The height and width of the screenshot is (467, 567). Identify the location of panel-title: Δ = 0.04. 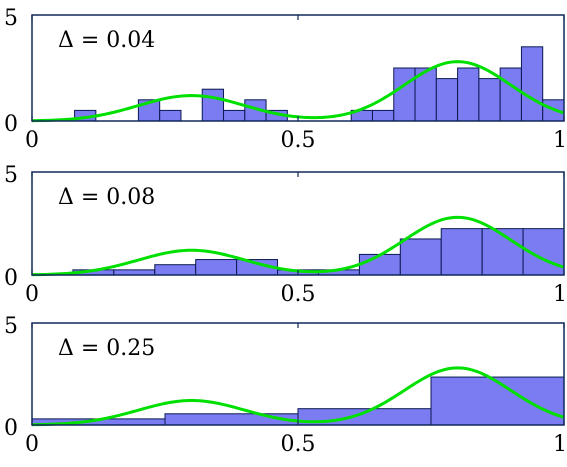
(106, 40).